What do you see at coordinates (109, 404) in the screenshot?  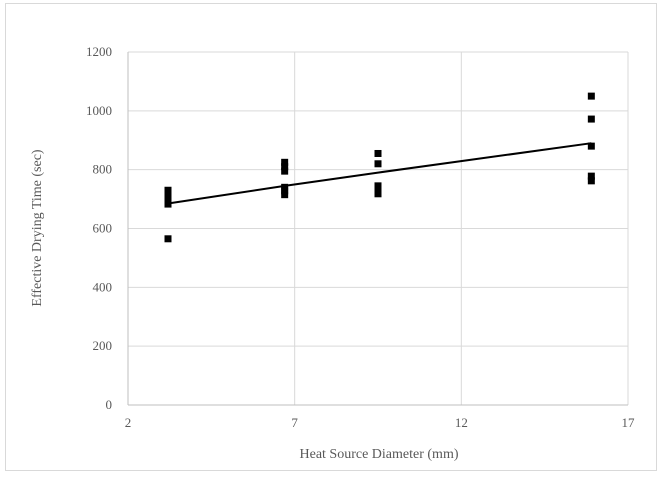 I see `y-tick-label: 0` at bounding box center [109, 404].